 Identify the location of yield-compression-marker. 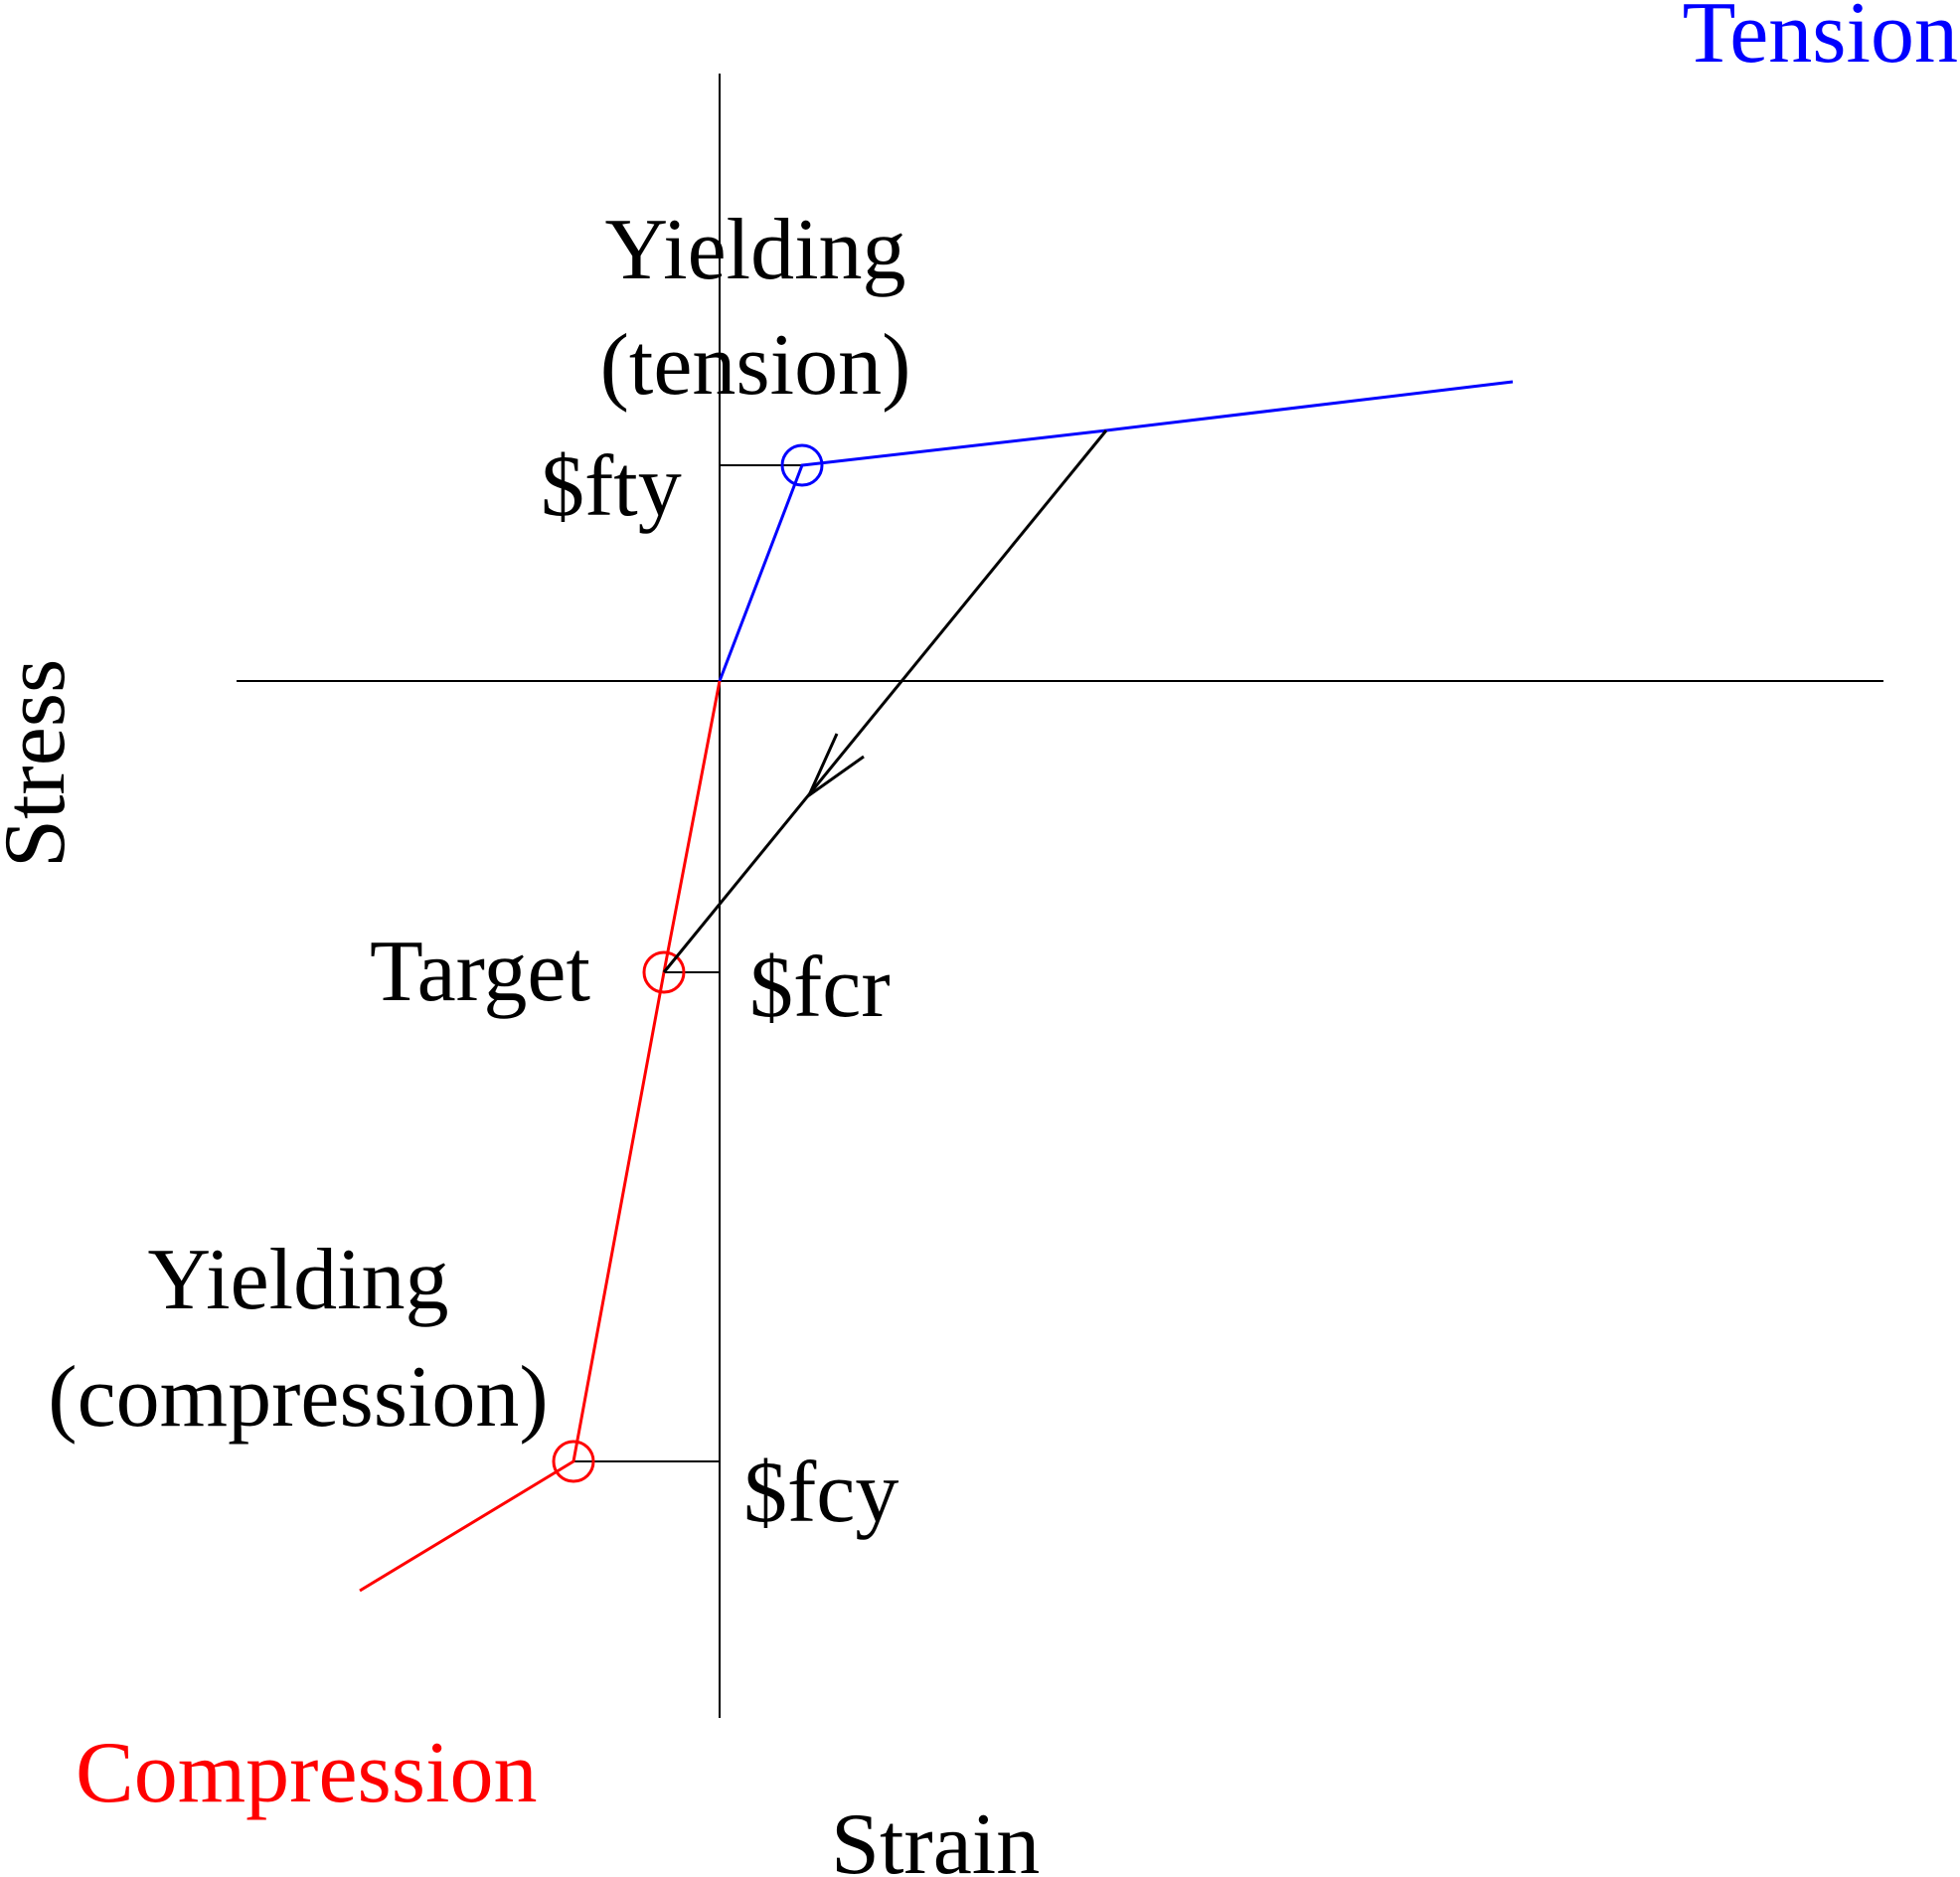
(573, 1461).